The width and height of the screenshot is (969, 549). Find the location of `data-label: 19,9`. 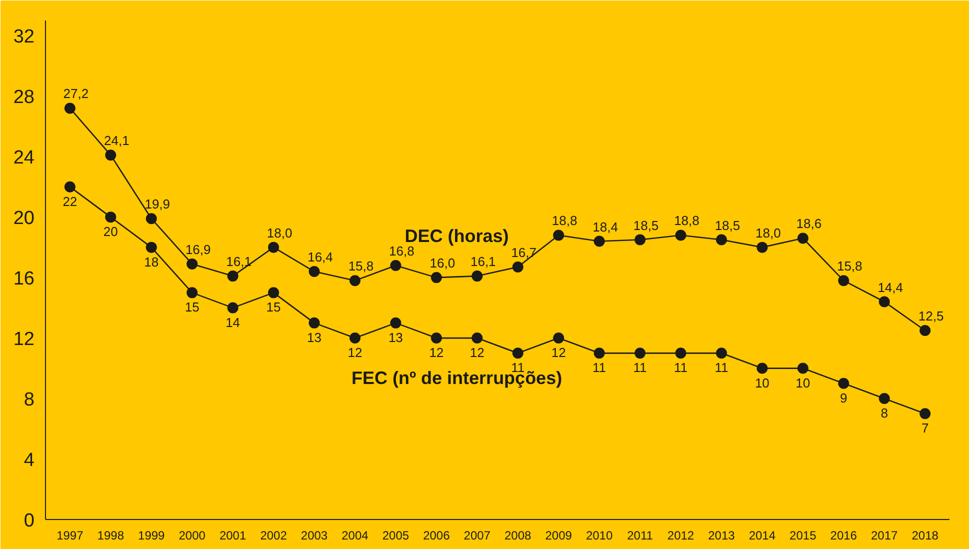

data-label: 19,9 is located at coordinates (157, 204).